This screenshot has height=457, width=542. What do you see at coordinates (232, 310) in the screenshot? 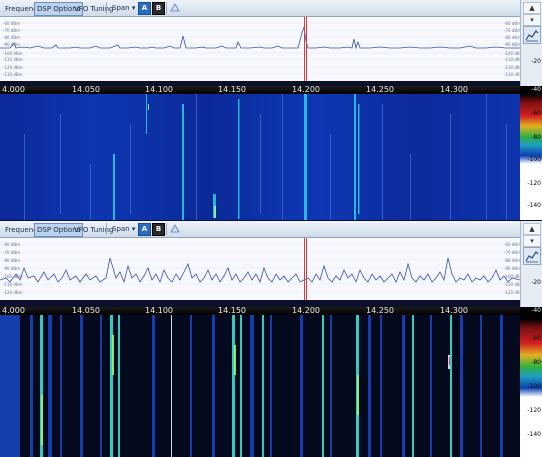
I see `freq-label: 14.150` at bounding box center [232, 310].